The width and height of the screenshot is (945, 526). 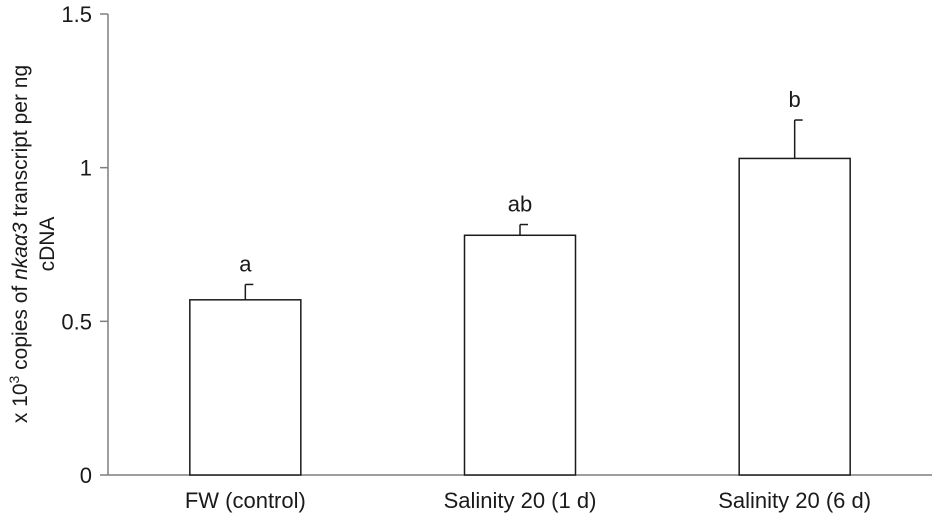 What do you see at coordinates (794, 500) in the screenshot?
I see `x-tick-label: Salinity 20 (6 d)` at bounding box center [794, 500].